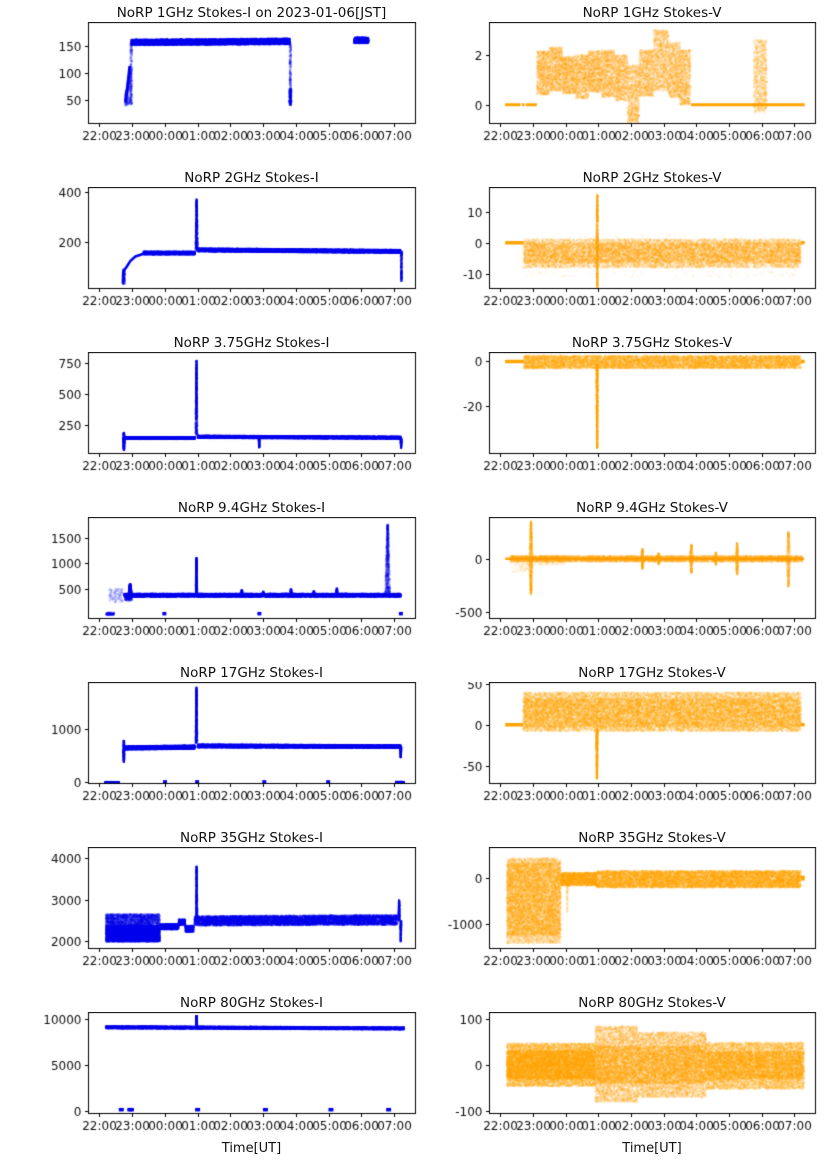 The width and height of the screenshot is (827, 1169). I want to click on subplot-9-4ghz-stokes-i: NoRP 9.4GHz Stokes-I Flux [SFU], so click(215, 577).